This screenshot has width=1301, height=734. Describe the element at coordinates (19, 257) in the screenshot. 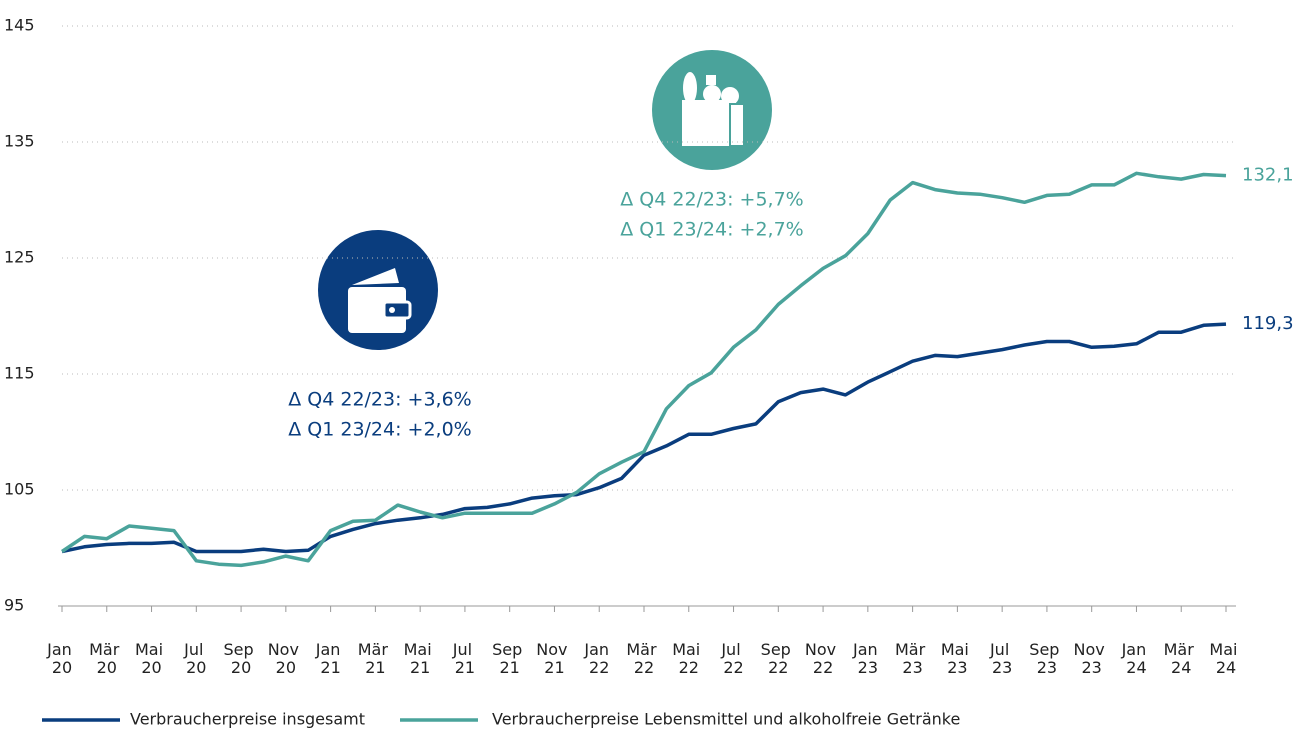

I see `y-tick-label: 125` at that location.